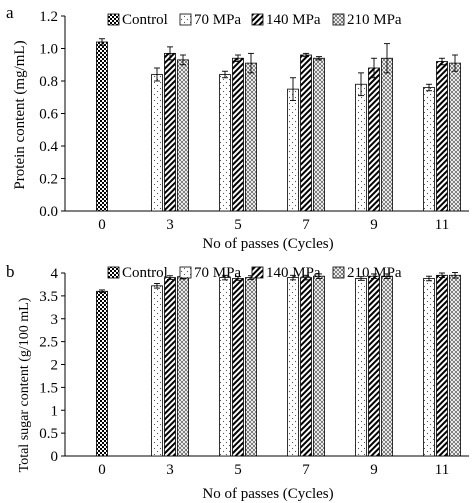 The image size is (474, 503). Describe the element at coordinates (10, 12) in the screenshot. I see `panel-label-a: a` at that location.